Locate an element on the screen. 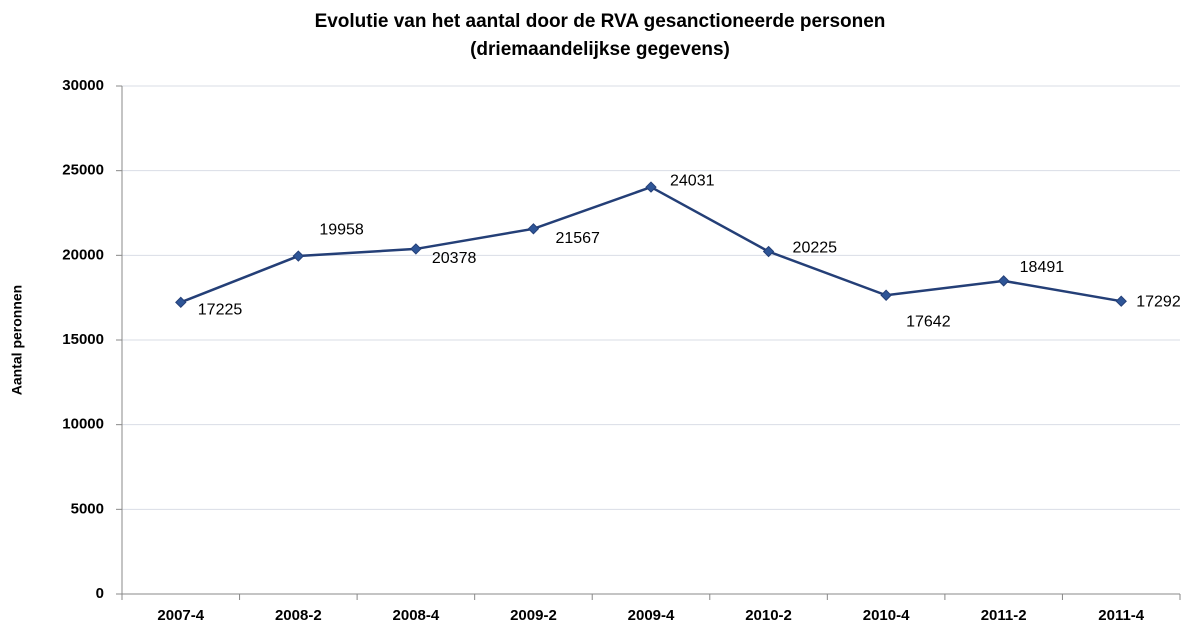 The width and height of the screenshot is (1202, 625). y-tick-label: 10000 is located at coordinates (83, 424).